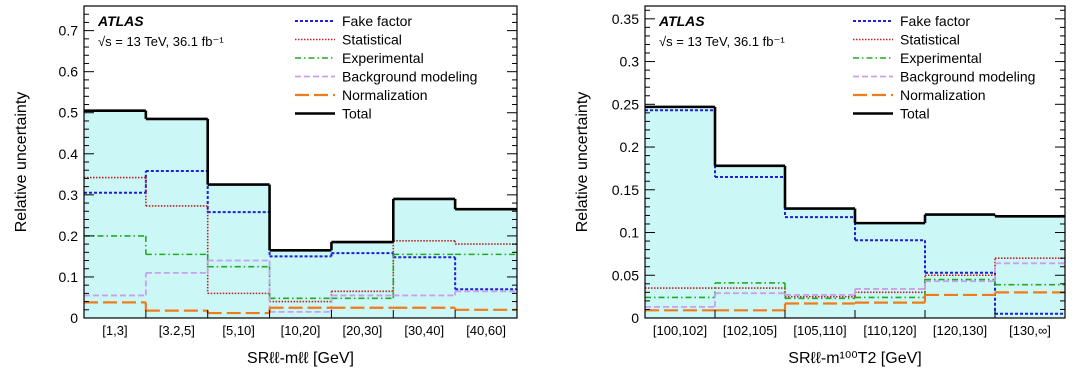 The width and height of the screenshot is (1073, 381). What do you see at coordinates (625, 275) in the screenshot?
I see `y-tick-label: 0.05` at bounding box center [625, 275].